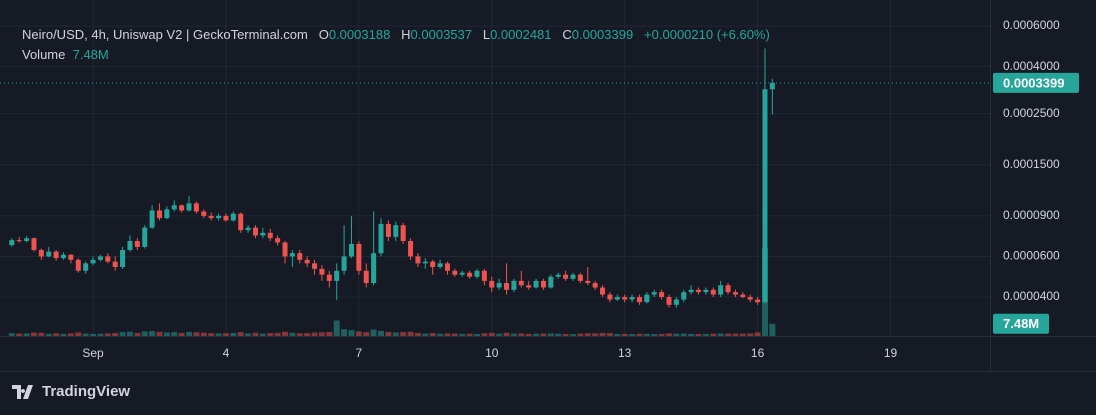 The width and height of the screenshot is (1096, 415). I want to click on x-tick-label: 10, so click(492, 353).